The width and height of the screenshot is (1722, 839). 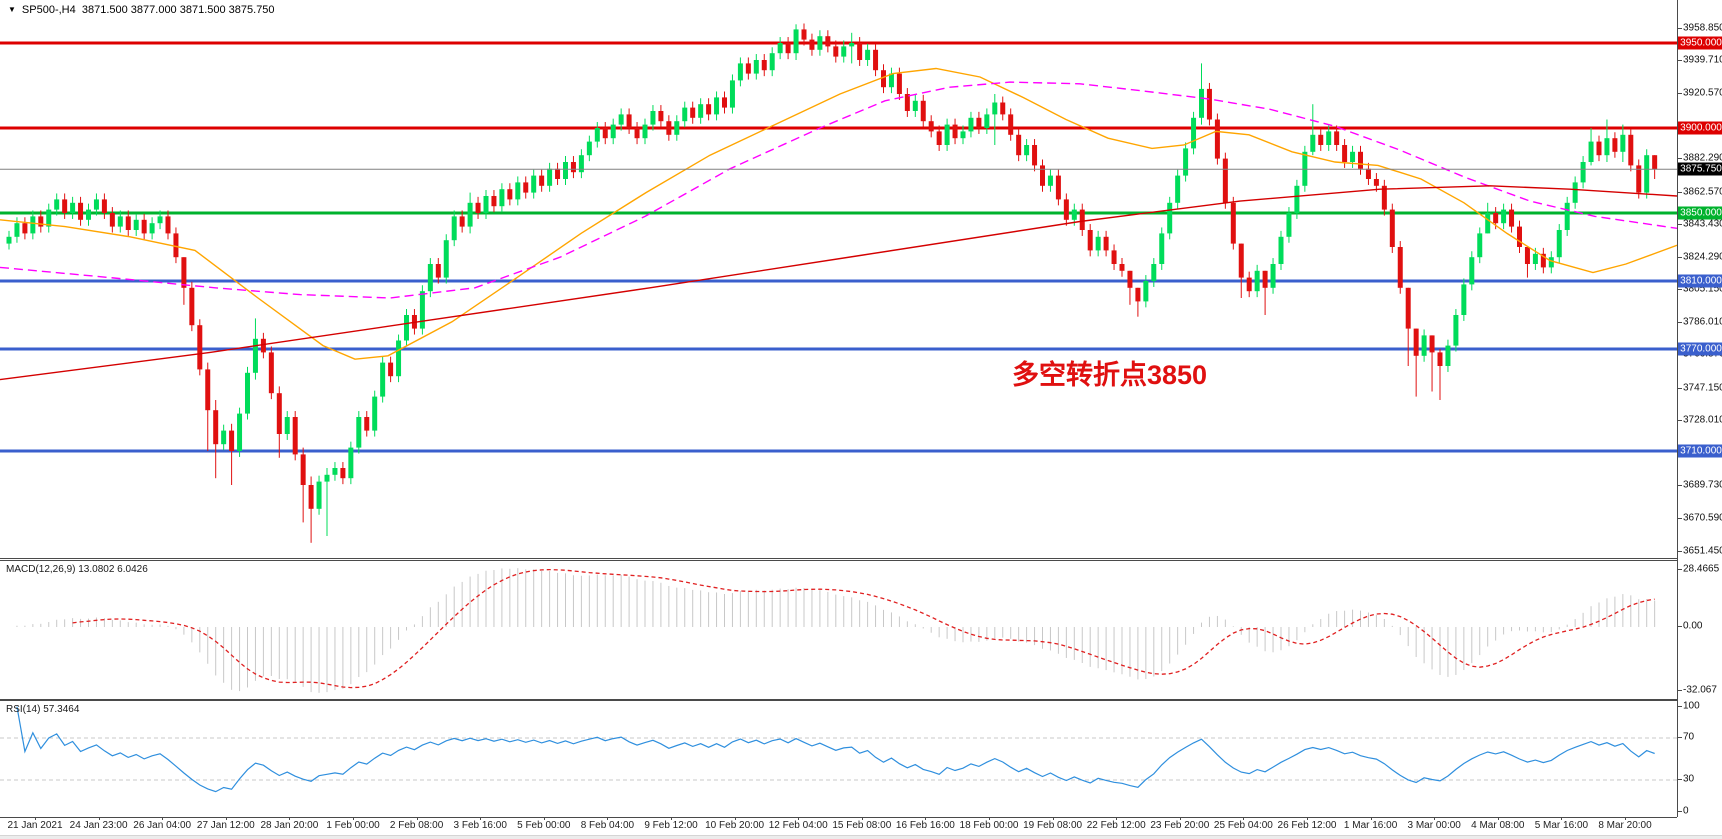 What do you see at coordinates (1702, 224) in the screenshot?
I see `price-axis-label: 3843.430` at bounding box center [1702, 224].